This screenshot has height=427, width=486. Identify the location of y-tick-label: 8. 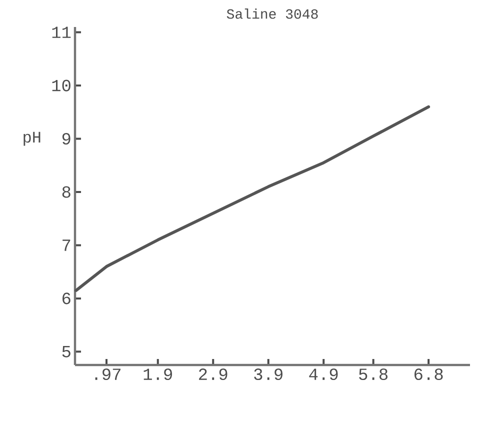
(66, 192).